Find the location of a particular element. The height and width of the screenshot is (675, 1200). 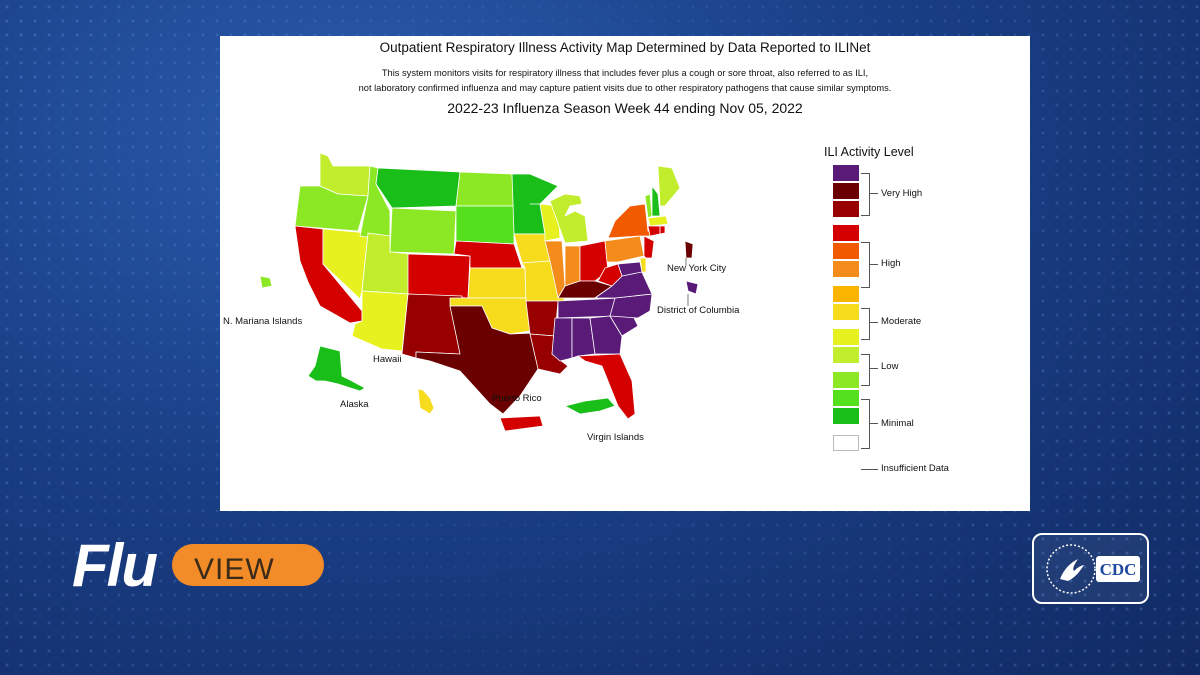

legend-title: ILI Activity Level is located at coordinates (869, 152).